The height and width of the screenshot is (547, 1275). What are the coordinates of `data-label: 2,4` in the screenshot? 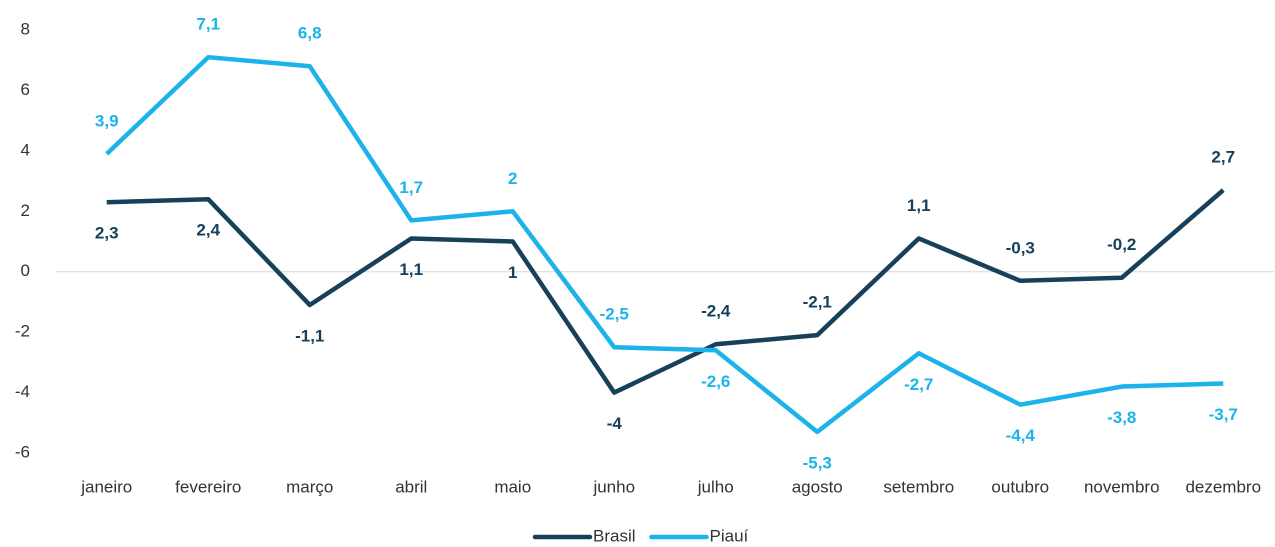 It's located at (208, 230).